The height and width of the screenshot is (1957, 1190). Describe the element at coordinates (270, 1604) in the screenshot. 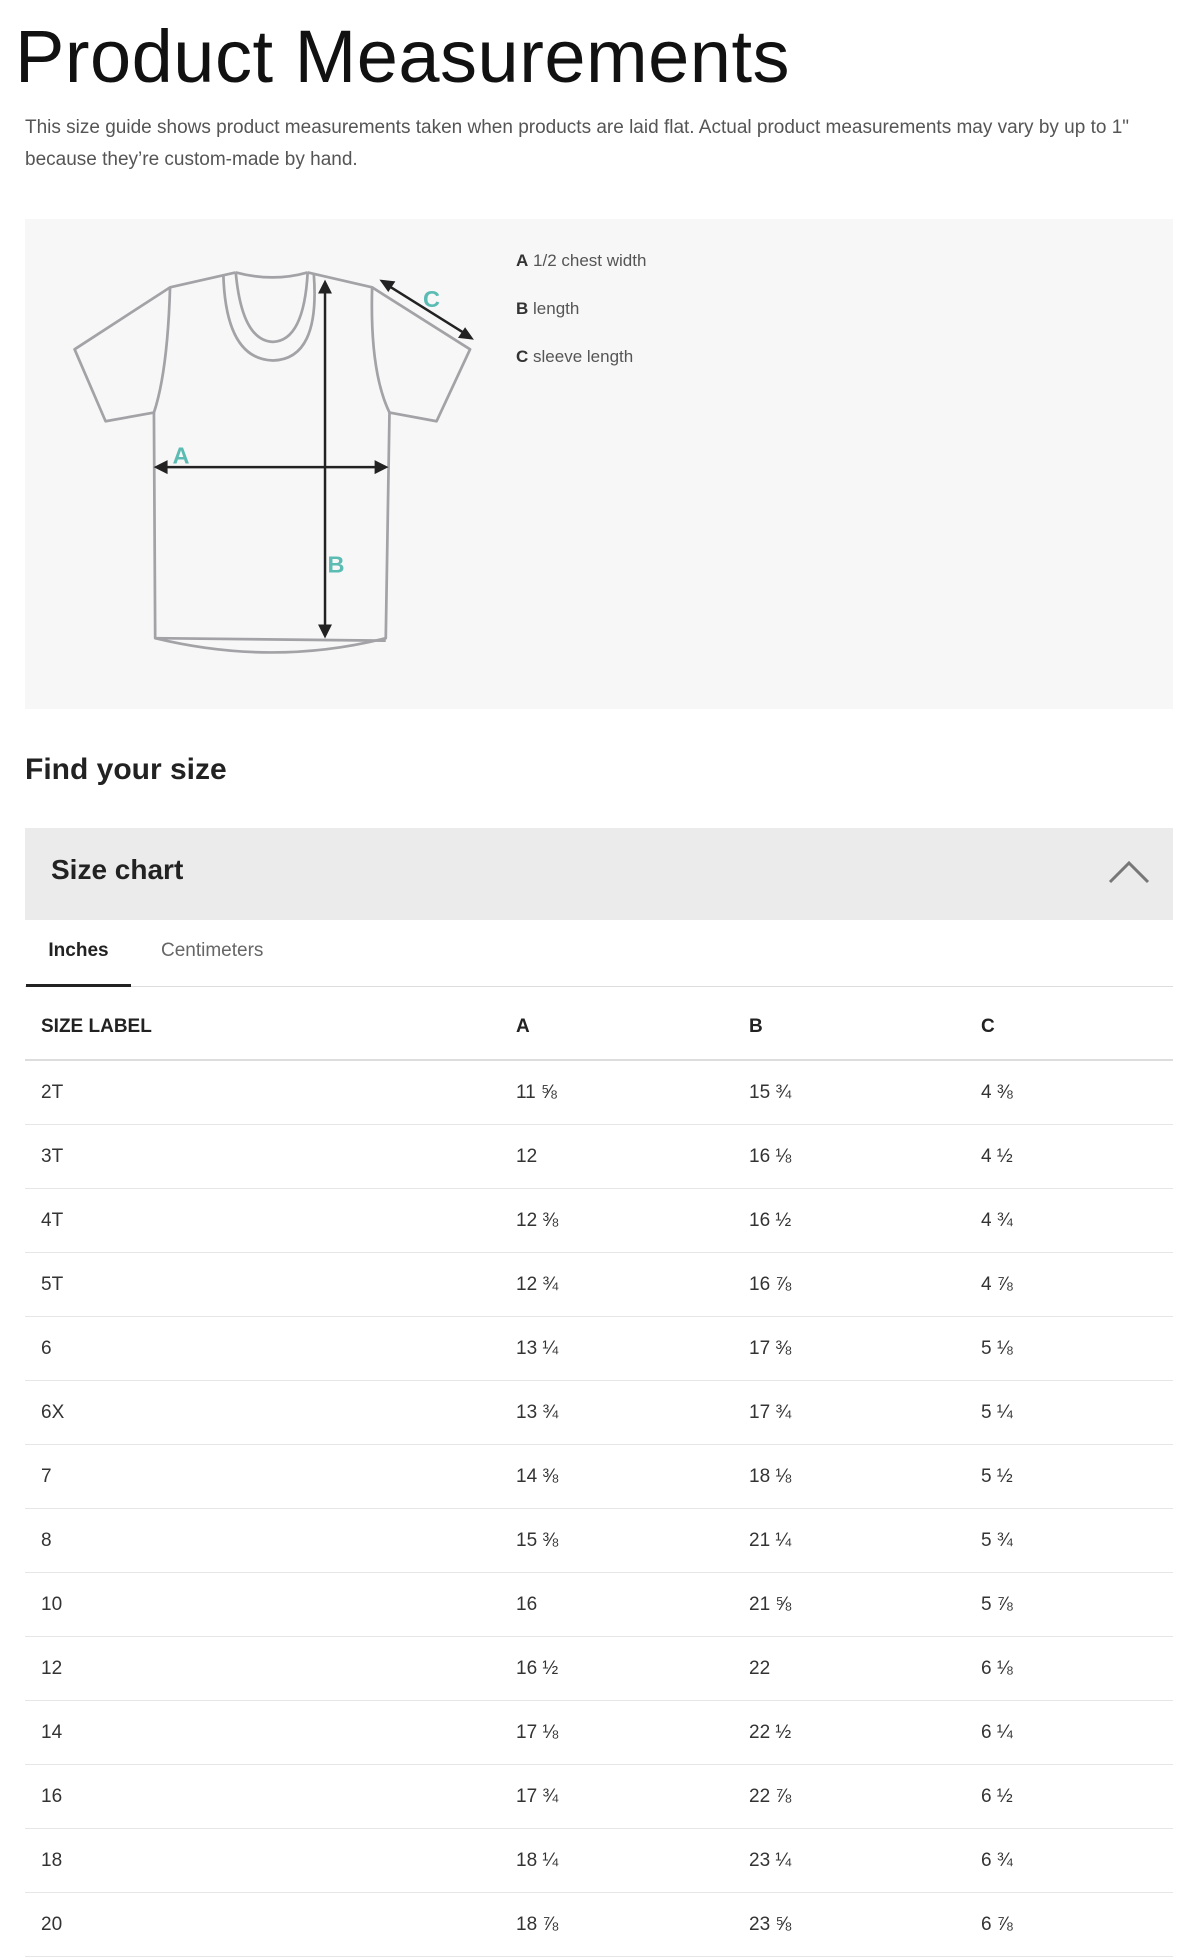

I see `cell-size-label: 10` at that location.